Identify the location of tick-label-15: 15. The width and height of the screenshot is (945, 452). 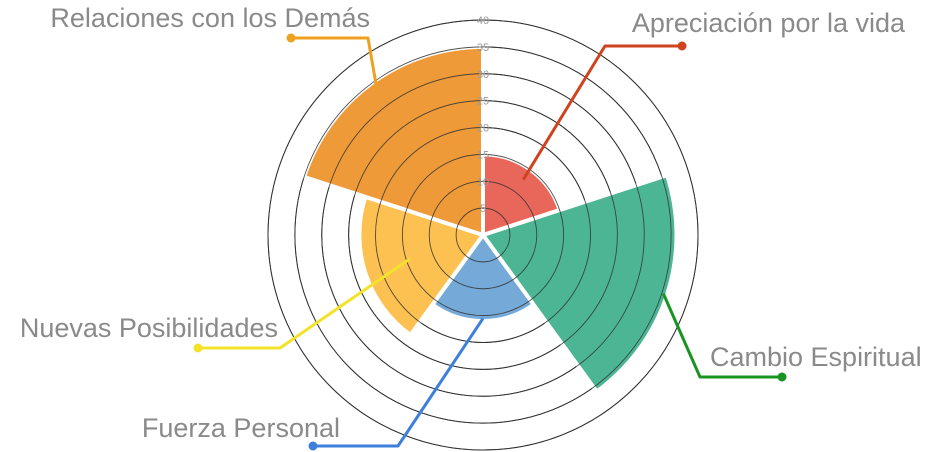
(483, 155).